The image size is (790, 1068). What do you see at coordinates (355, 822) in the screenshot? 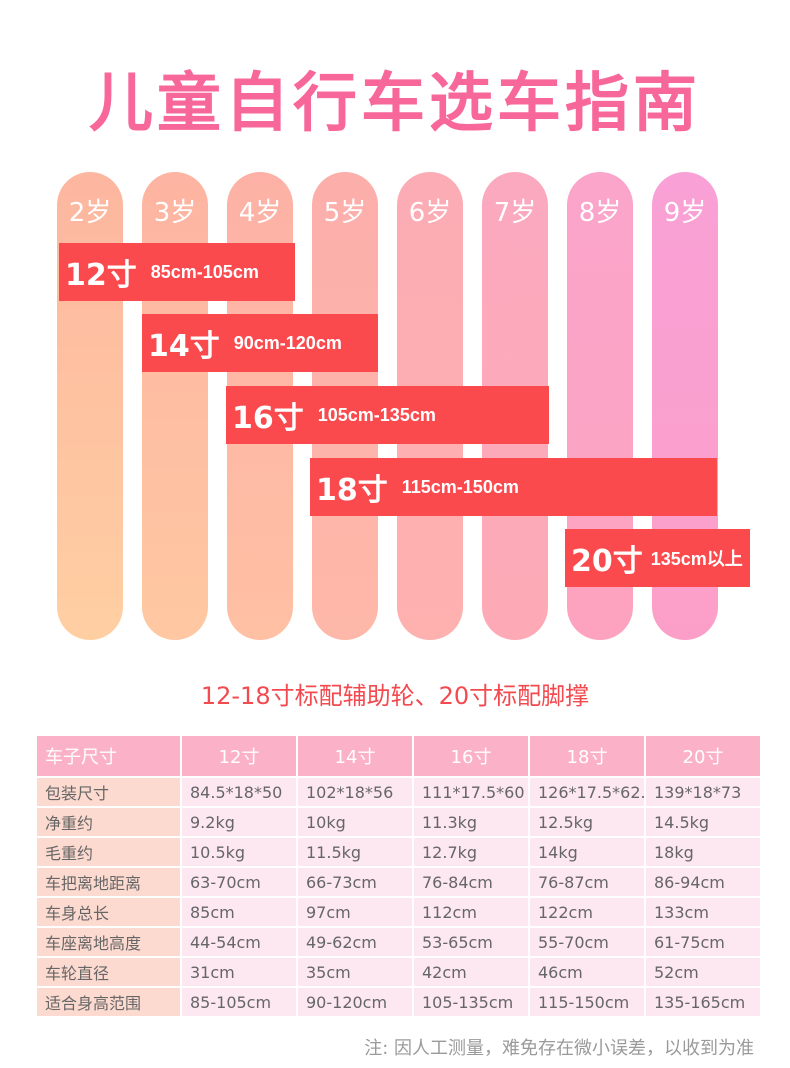
I see `table-cell: 10kg` at bounding box center [355, 822].